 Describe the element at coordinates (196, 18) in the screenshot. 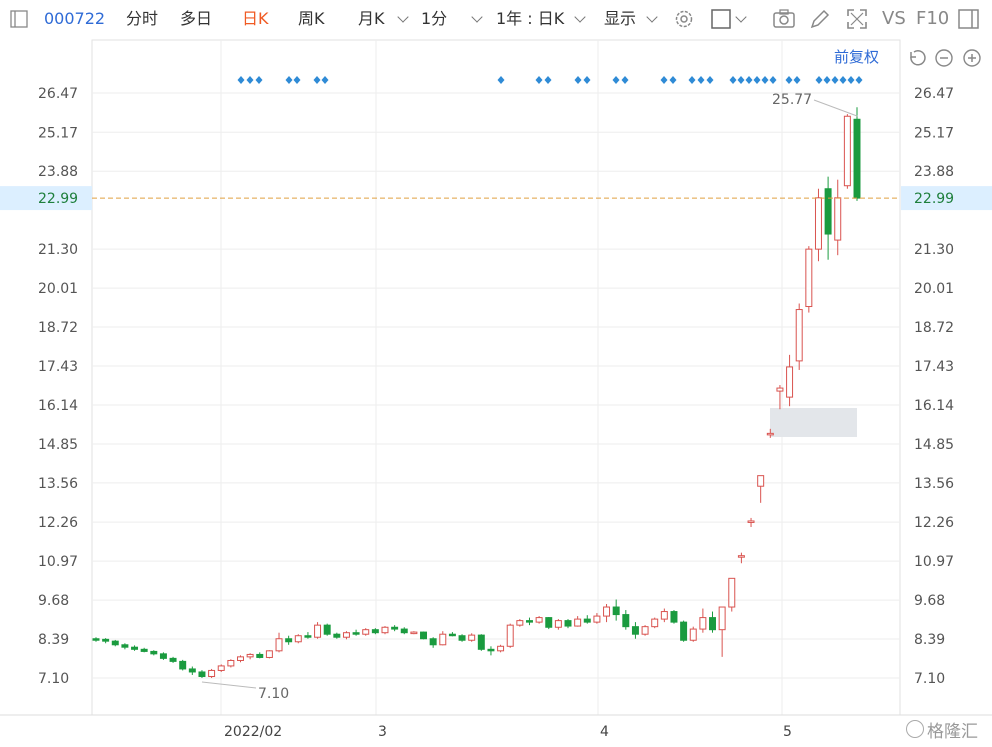

I see `tab-multi-day: 多日` at that location.